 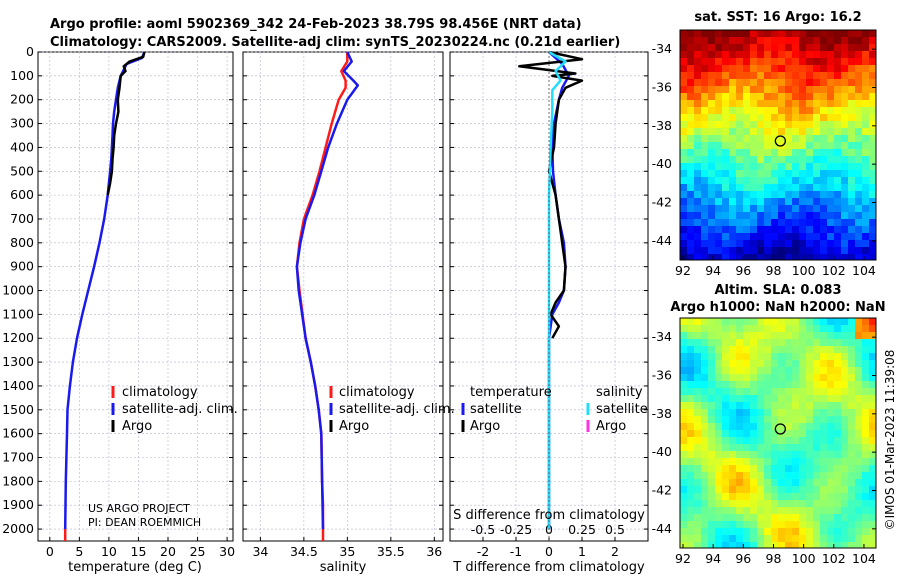 I want to click on sla-map-subtitle: Argo h1000: NaN h2000: NaN, so click(x=777, y=307).